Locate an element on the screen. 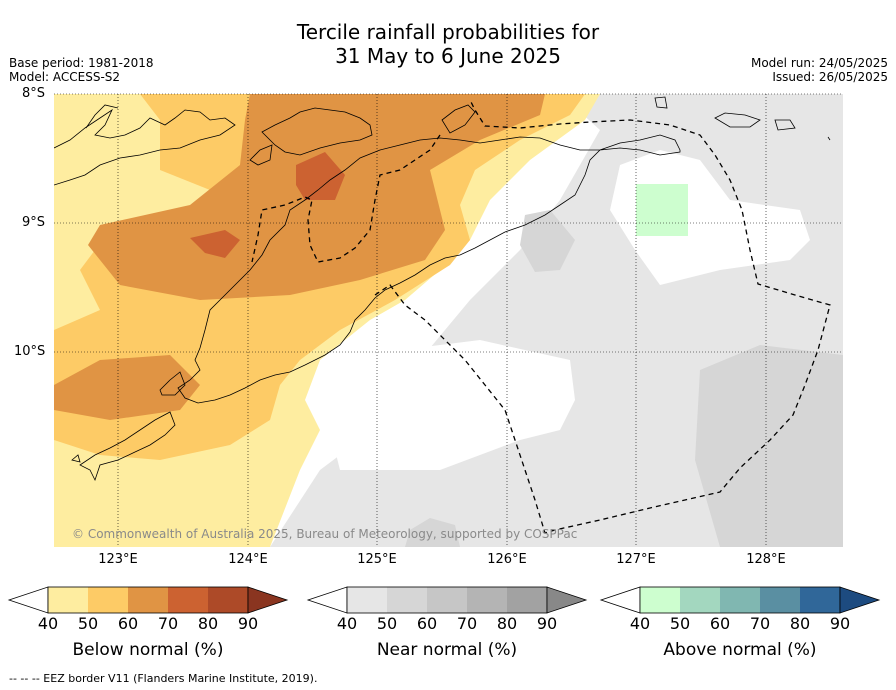  colorbar-title-near: Near normal (%) is located at coordinates (447, 650).